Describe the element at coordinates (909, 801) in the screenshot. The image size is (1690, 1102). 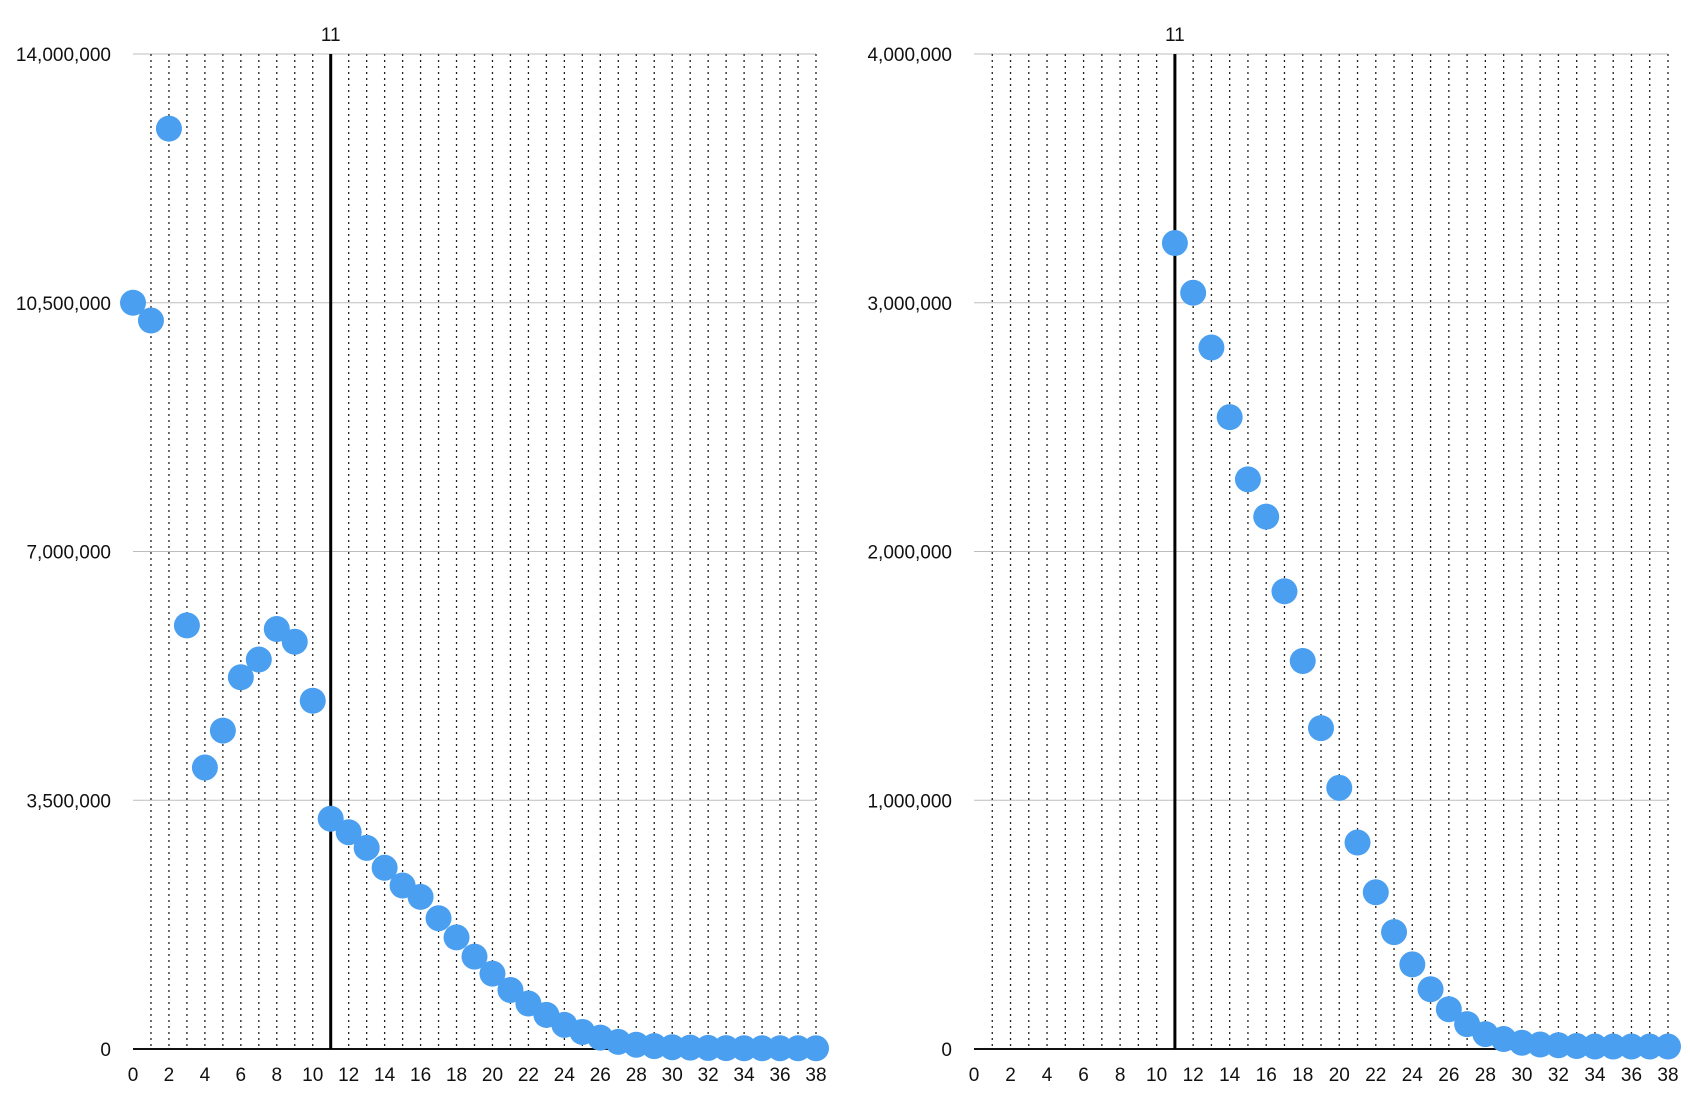
I see `y-tick-label: 1,000,000` at that location.